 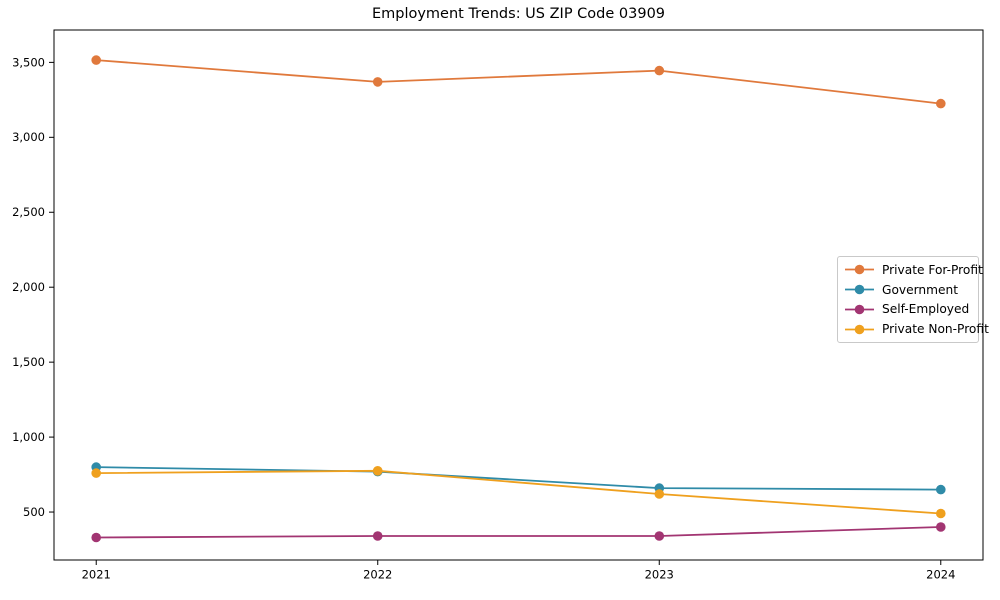 What do you see at coordinates (28, 437) in the screenshot?
I see `y-tick-label: 1,000` at bounding box center [28, 437].